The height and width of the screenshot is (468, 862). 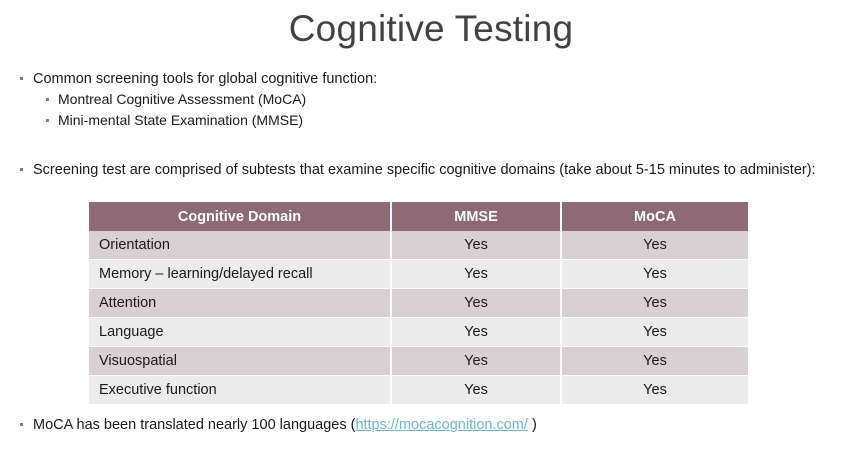 I want to click on table-header: Cognitive Domain MMSE MoCA, so click(x=418, y=216).